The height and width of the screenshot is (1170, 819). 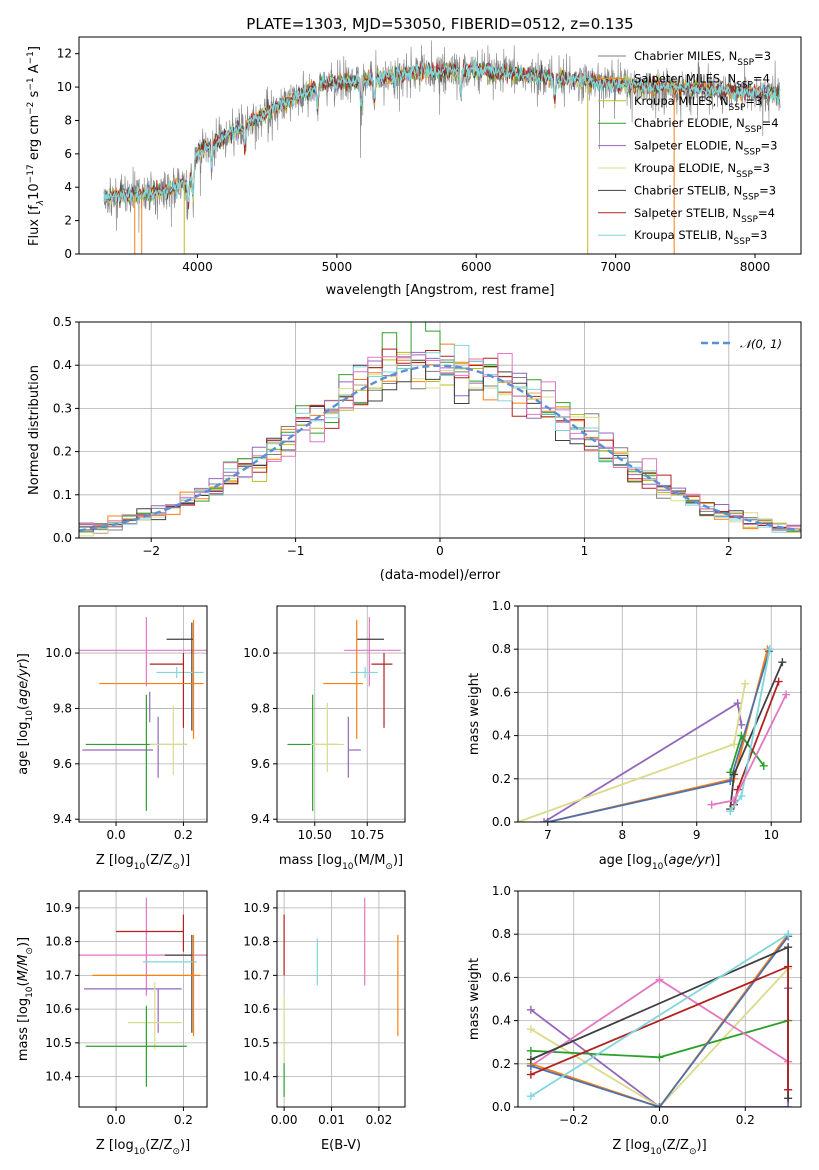 What do you see at coordinates (501, 692) in the screenshot?
I see `y-tick-label: 0.6` at bounding box center [501, 692].